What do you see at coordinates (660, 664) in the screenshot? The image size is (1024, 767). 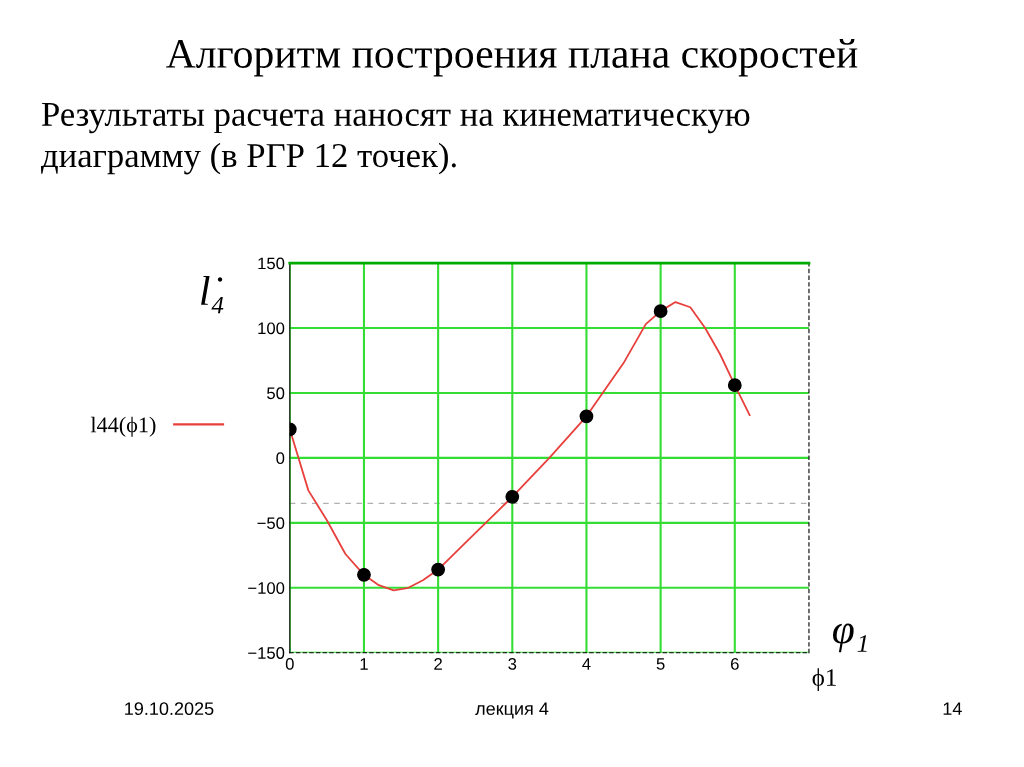 I see `x-tick-label: 5` at bounding box center [660, 664].